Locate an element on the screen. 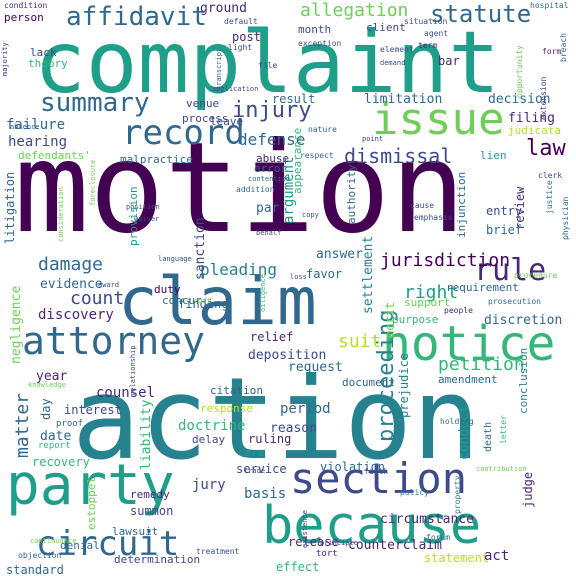 The height and width of the screenshot is (576, 576). word: injunction is located at coordinates (461, 204).